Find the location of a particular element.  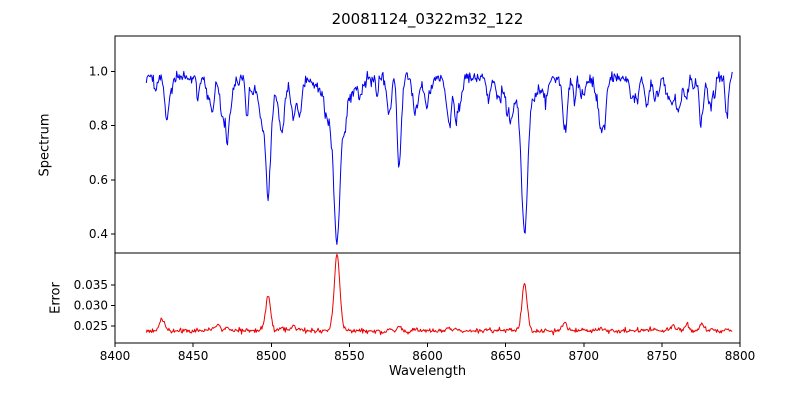

x-tick-label: 8600 is located at coordinates (427, 356).